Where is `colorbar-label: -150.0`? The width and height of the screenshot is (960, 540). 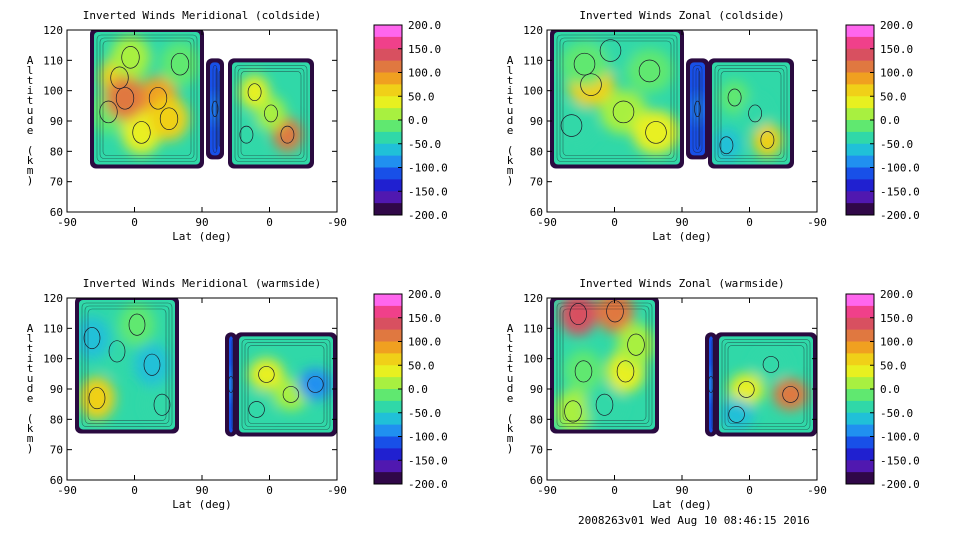
colorbar-label: -150.0 is located at coordinates (900, 460).